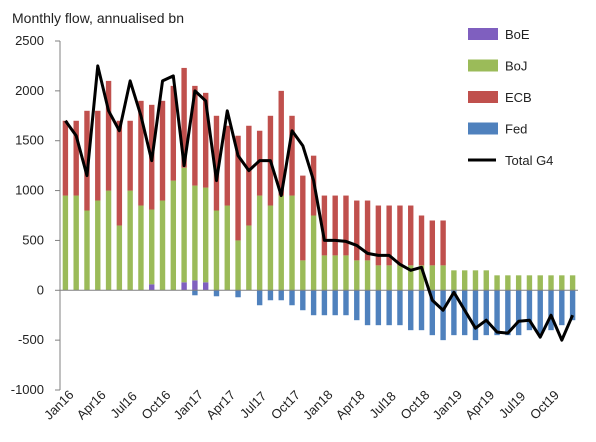 Image resolution: width=596 pixels, height=442 pixels. I want to click on bar-boe-jan17, so click(195, 285).